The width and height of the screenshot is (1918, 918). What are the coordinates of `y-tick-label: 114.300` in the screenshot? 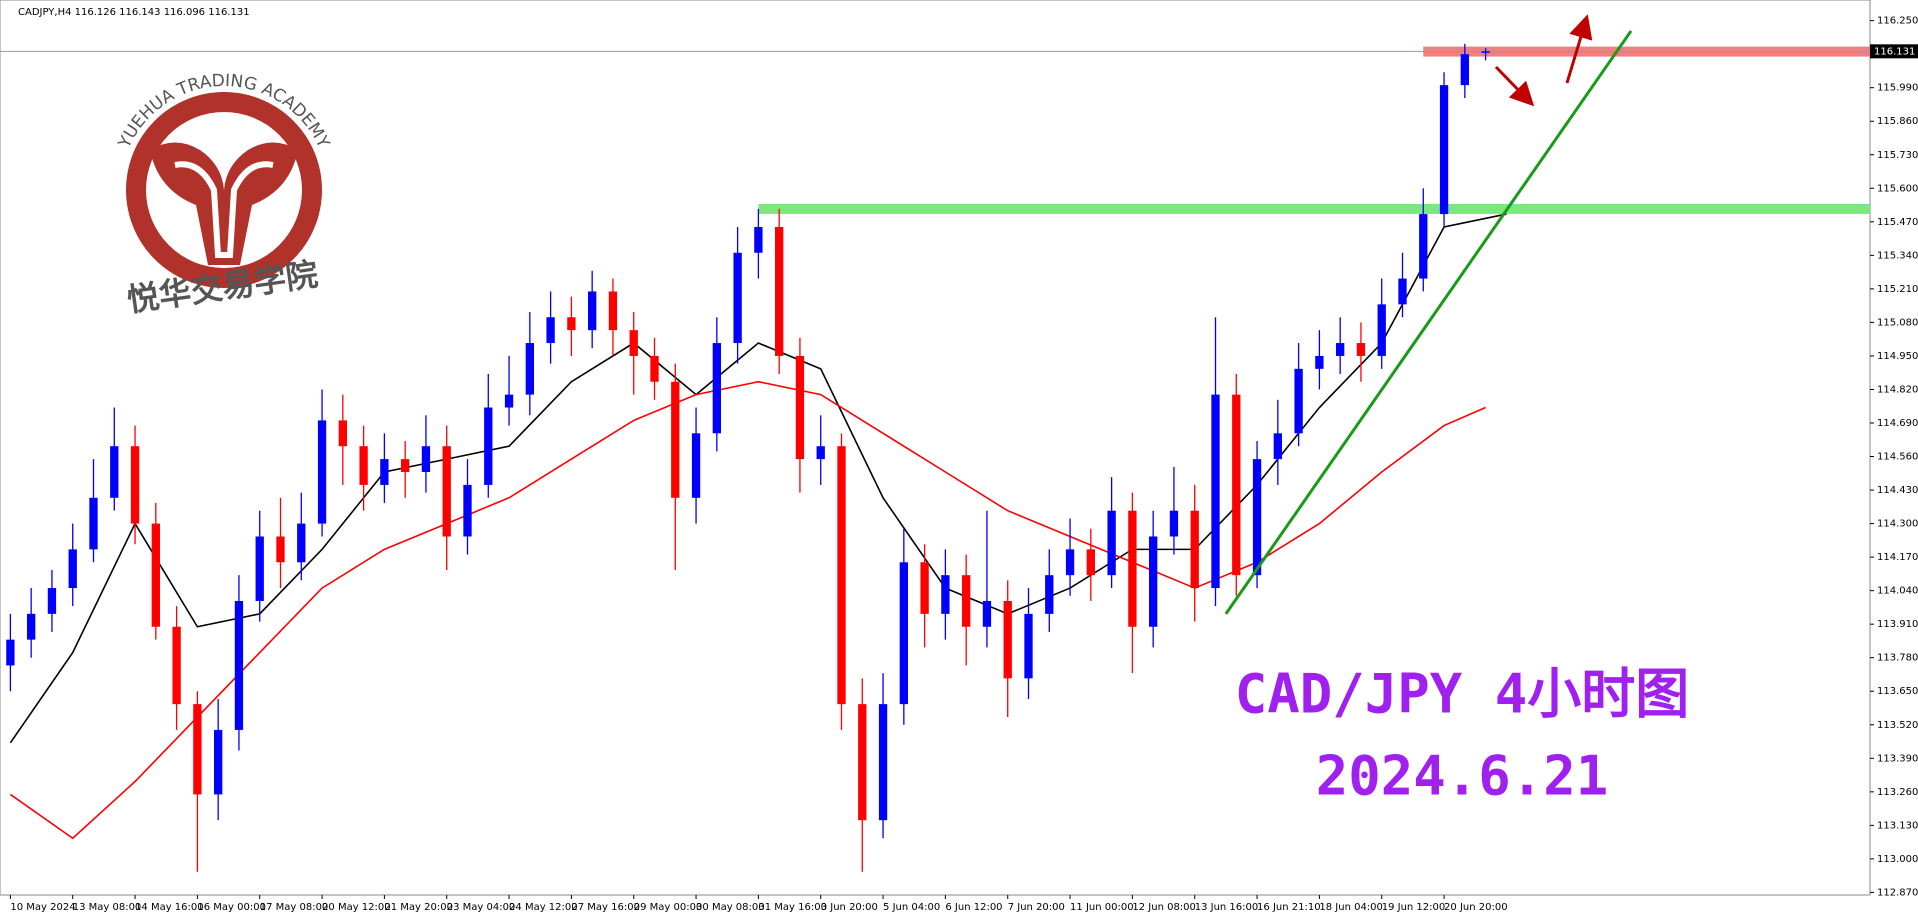 It's located at (1897, 524).